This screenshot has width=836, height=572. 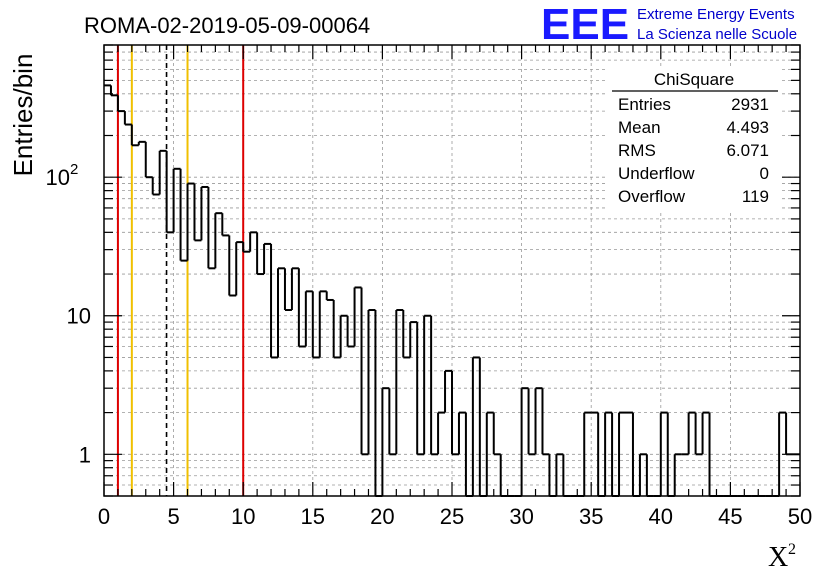 I want to click on x-tick-label: 30, so click(x=521, y=516).